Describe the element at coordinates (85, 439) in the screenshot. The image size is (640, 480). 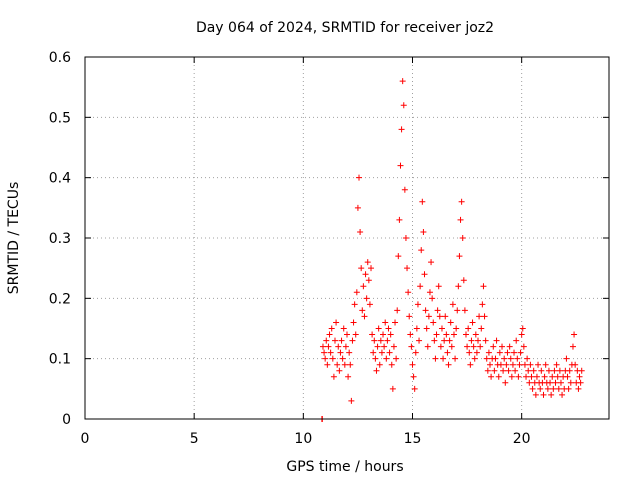
I see `x-tick-label: 0` at that location.